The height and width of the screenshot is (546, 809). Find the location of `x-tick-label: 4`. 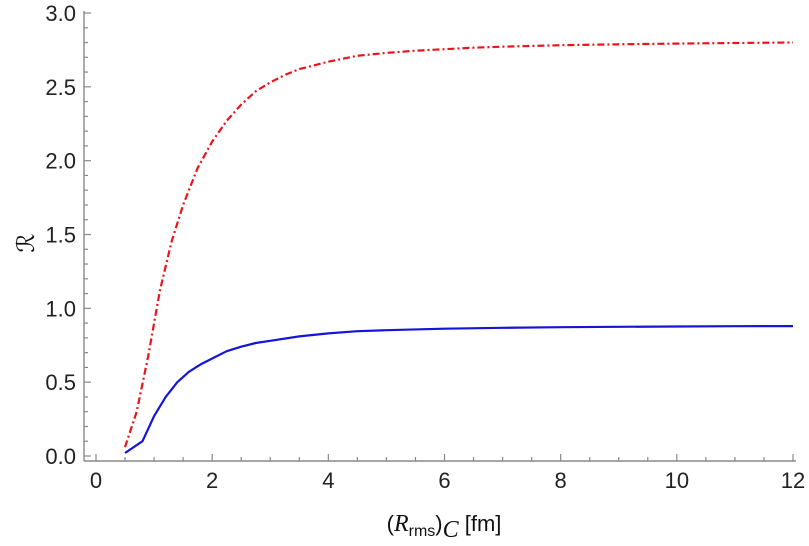

x-tick-label: 4 is located at coordinates (328, 480).